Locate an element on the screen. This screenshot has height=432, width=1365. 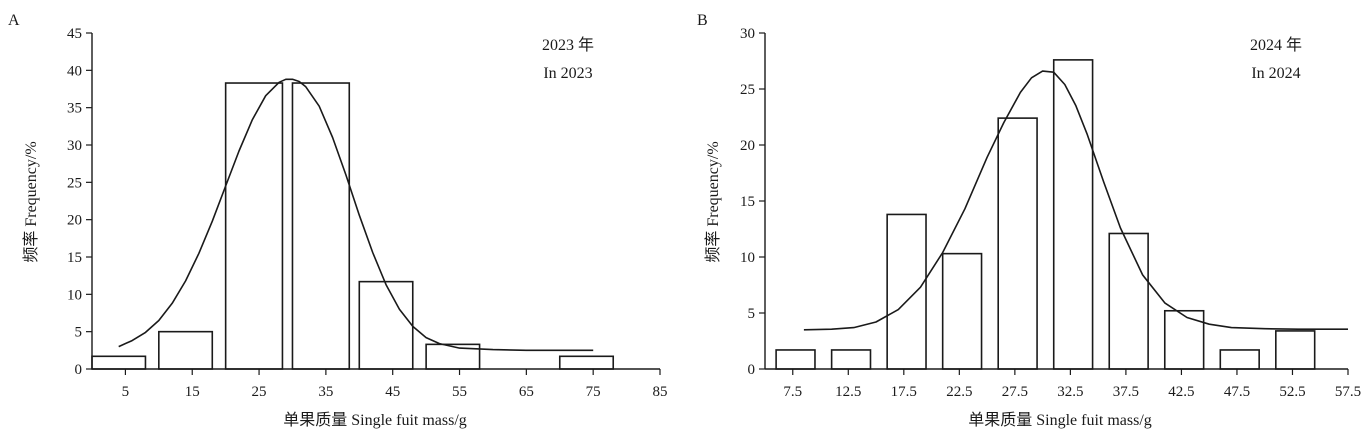
panel-a-y-tick-label-5: 25 is located at coordinates (74, 183).